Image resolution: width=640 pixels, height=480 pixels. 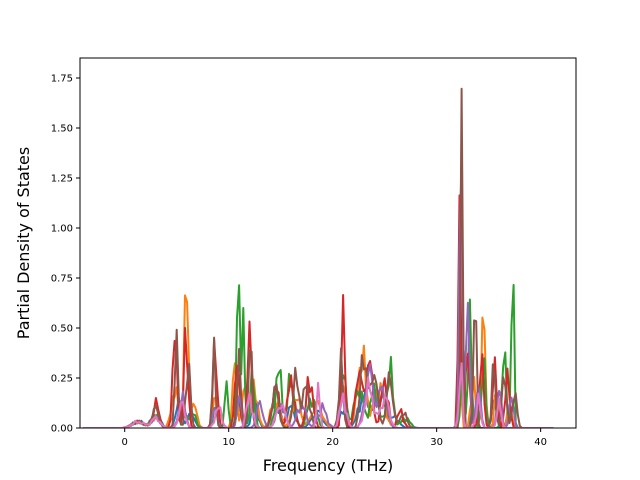 What do you see at coordinates (62, 429) in the screenshot?
I see `y-tick-label: 0.00` at bounding box center [62, 429].